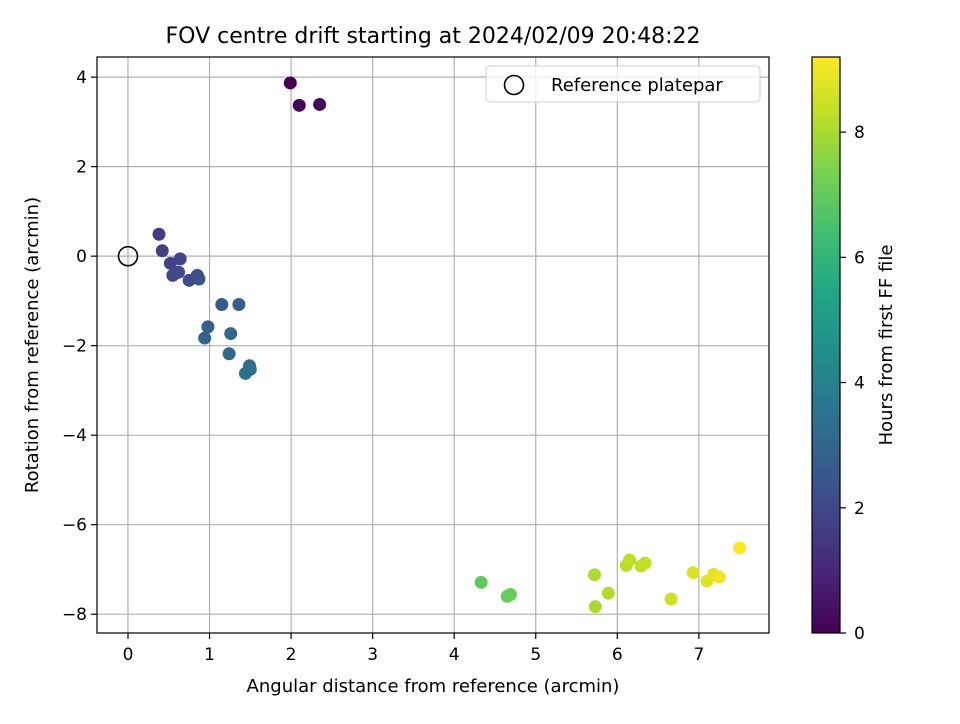 The image size is (960, 724). What do you see at coordinates (617, 655) in the screenshot?
I see `x-tick-label: 6` at bounding box center [617, 655].